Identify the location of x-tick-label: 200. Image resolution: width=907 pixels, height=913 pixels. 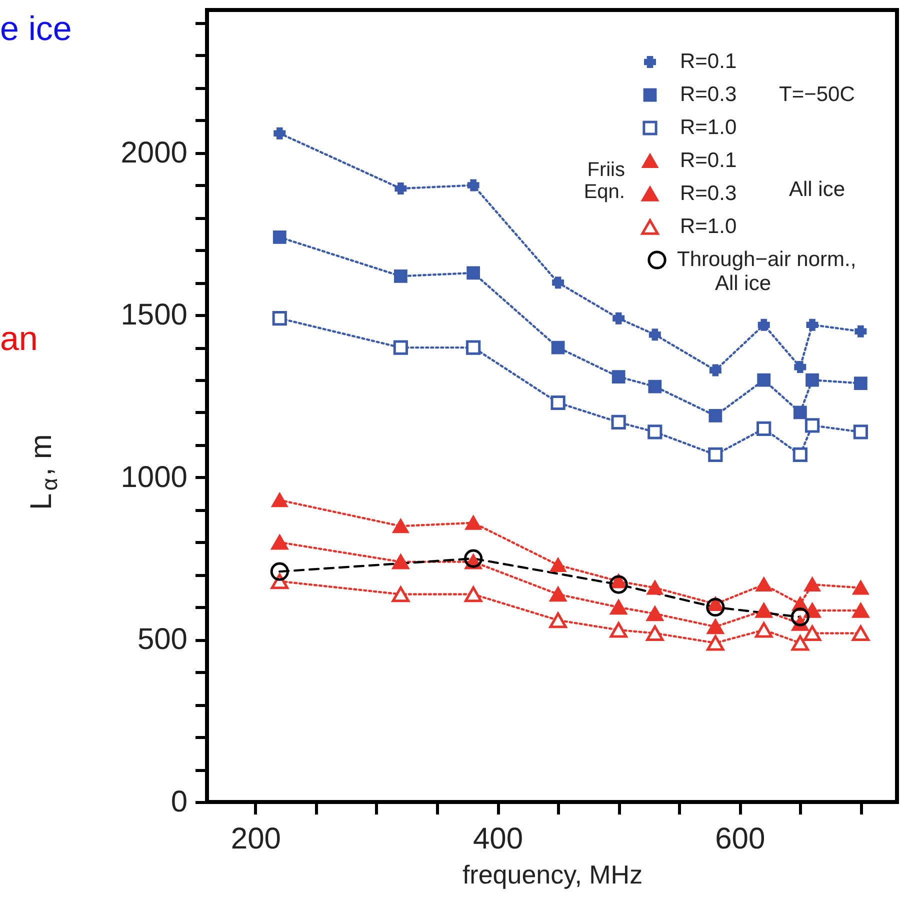
(255, 839).